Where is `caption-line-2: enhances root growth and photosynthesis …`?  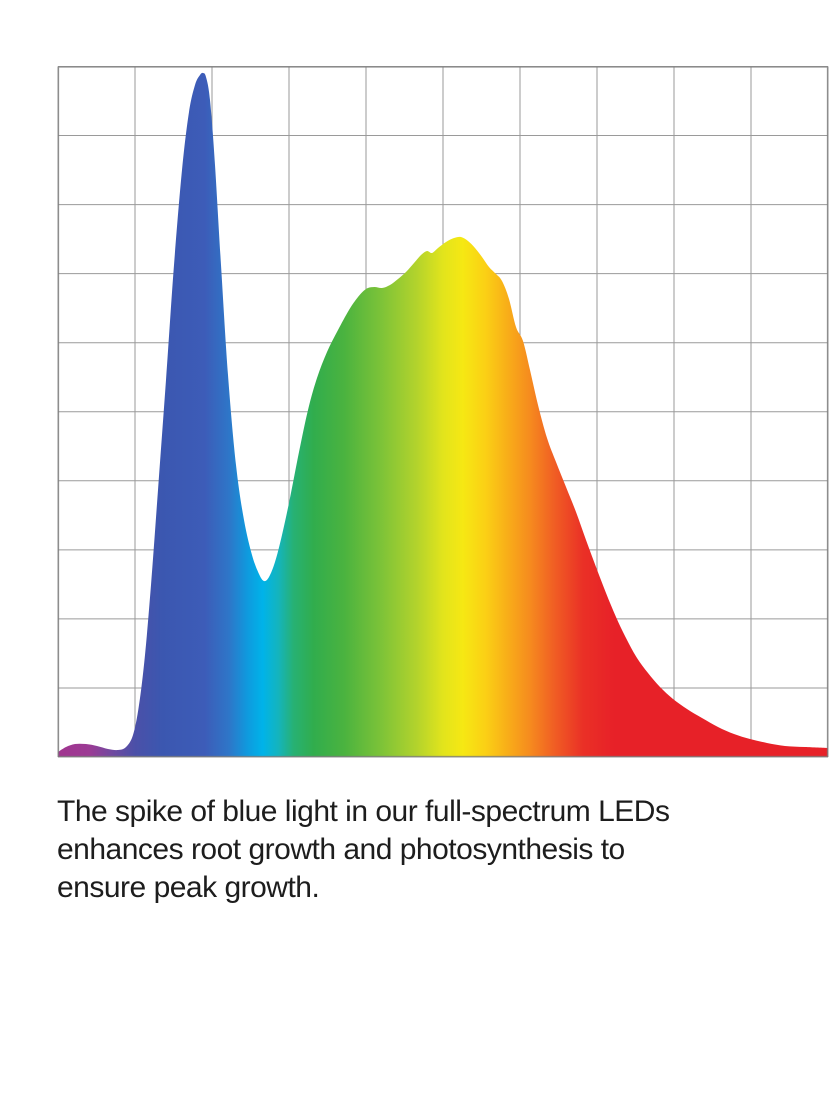
caption-line-2: enhances root growth and photosynthesis … is located at coordinates (341, 849).